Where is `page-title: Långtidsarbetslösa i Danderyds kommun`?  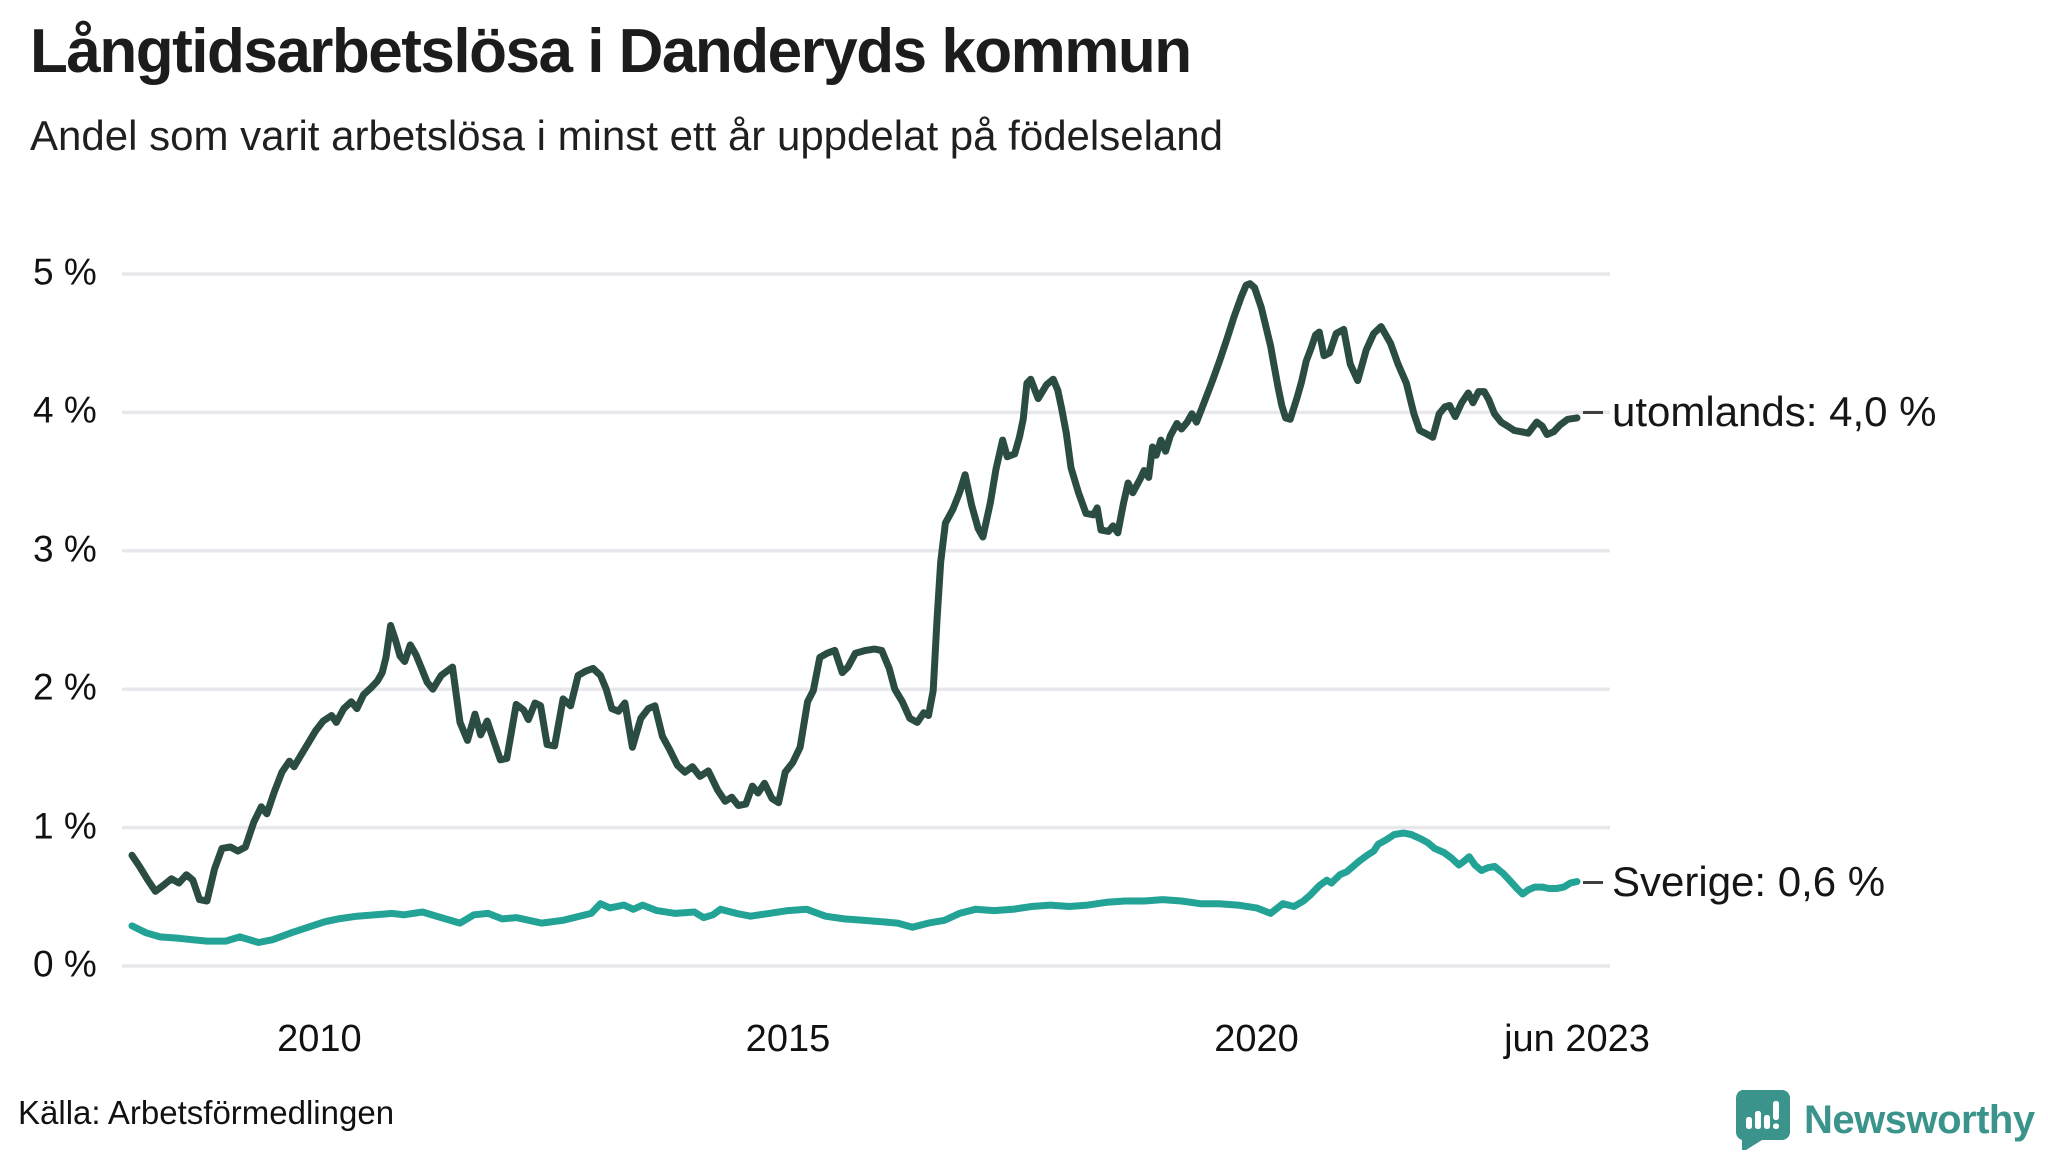 page-title: Långtidsarbetslösa i Danderyds kommun is located at coordinates (611, 51).